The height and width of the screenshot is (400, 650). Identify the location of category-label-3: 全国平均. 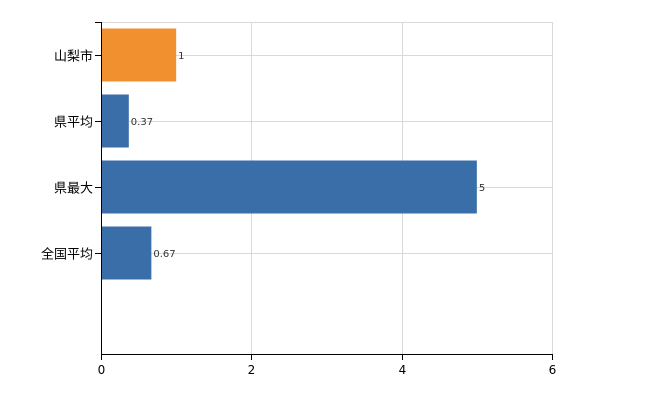
(67, 255).